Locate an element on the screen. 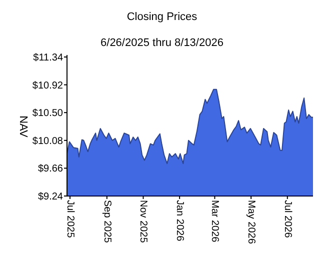 This screenshot has width=324, height=267. y-tick-label: $10.08 is located at coordinates (48, 141).